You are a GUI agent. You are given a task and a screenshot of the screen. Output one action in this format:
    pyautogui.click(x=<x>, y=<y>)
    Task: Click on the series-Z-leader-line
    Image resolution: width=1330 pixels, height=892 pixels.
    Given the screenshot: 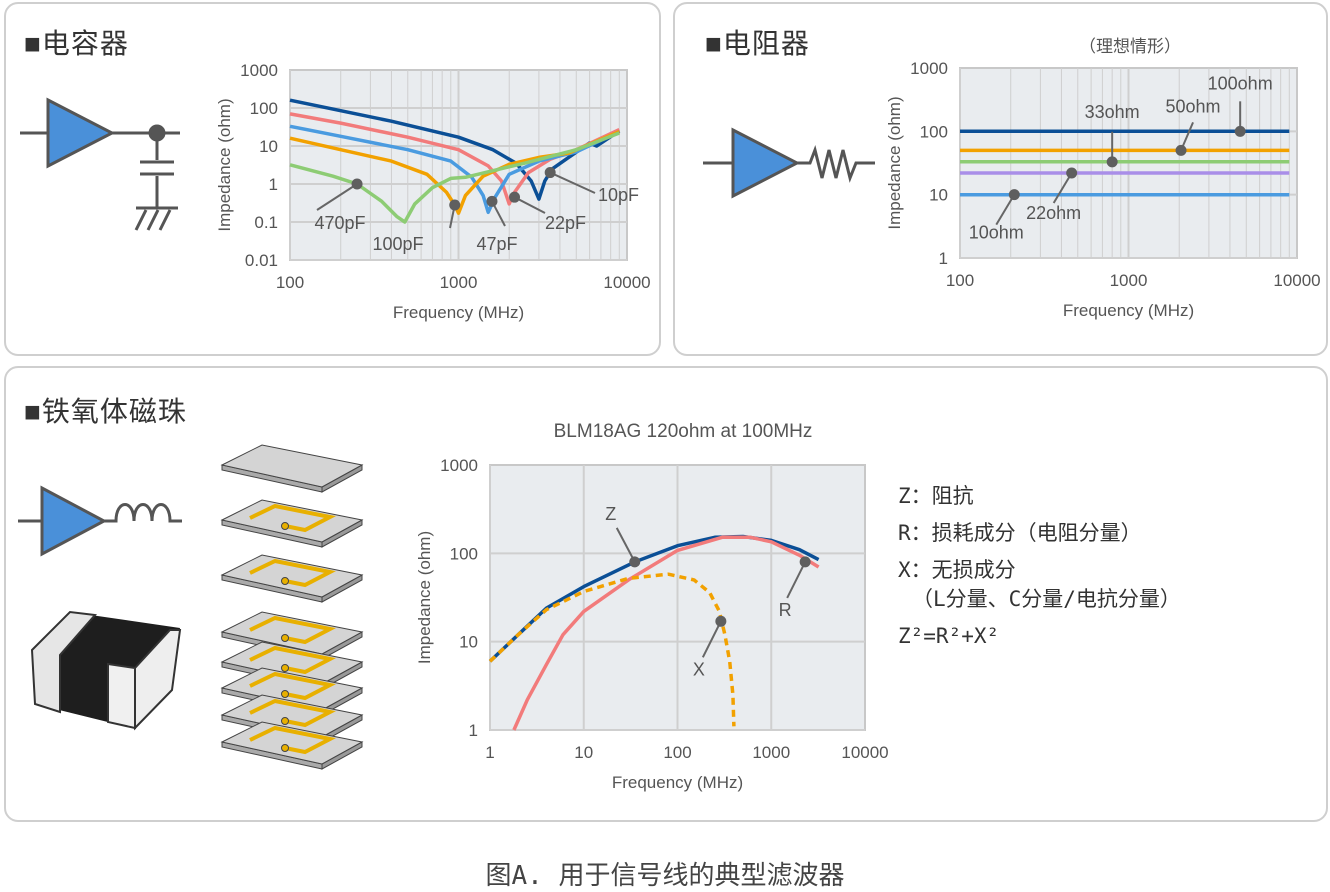 What is the action you would take?
    pyautogui.click(x=625, y=545)
    